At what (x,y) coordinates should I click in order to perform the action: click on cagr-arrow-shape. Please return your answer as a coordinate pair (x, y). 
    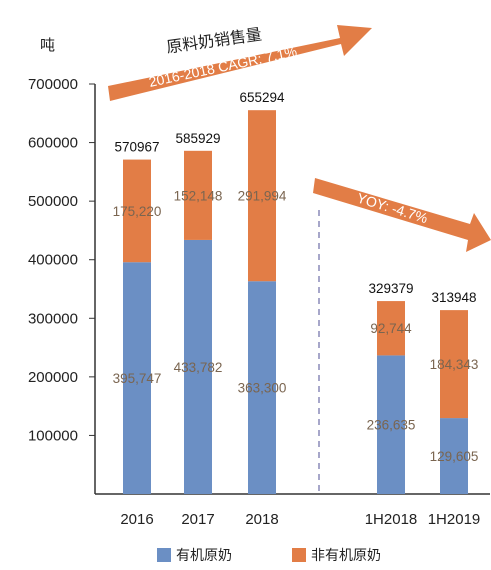
    Looking at the image, I should click on (240, 63).